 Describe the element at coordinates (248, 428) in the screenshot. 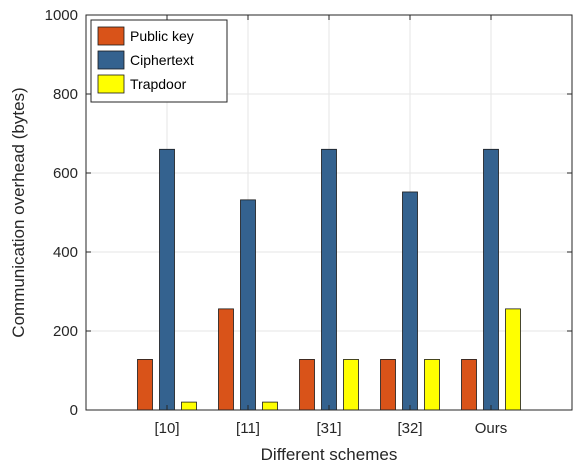

I see `x-tick-label: [11]` at that location.